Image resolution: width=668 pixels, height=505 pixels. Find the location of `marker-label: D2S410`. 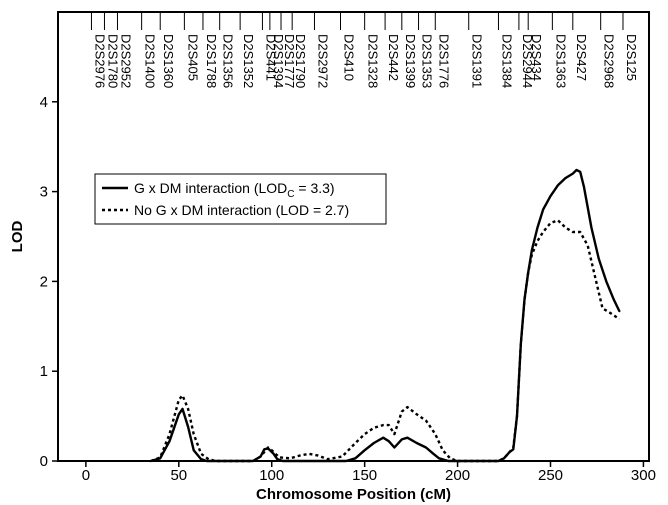

marker-label: D2S410 is located at coordinates (348, 57).